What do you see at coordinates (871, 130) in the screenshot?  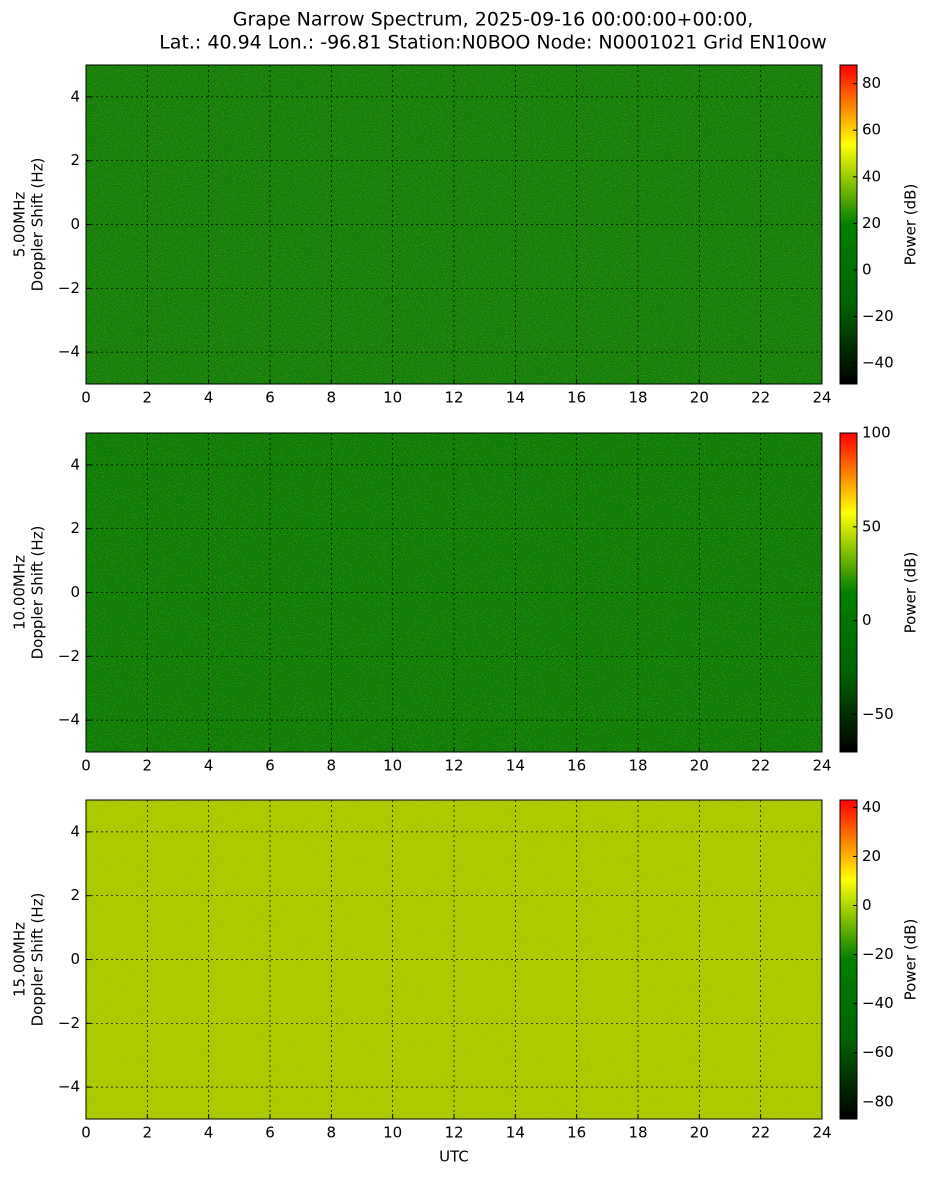 I see `colorbar-tick-label: 60` at bounding box center [871, 130].